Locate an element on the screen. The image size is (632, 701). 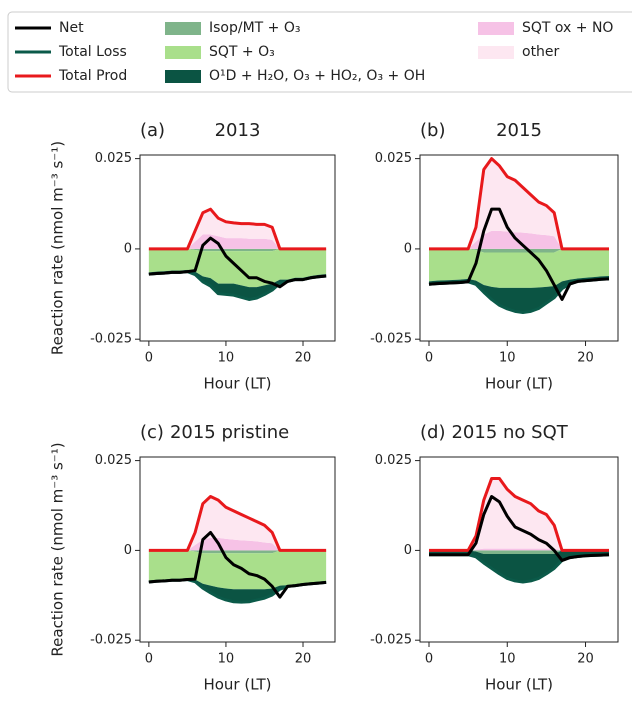
legend-label: Total Prod is located at coordinates (92, 76).